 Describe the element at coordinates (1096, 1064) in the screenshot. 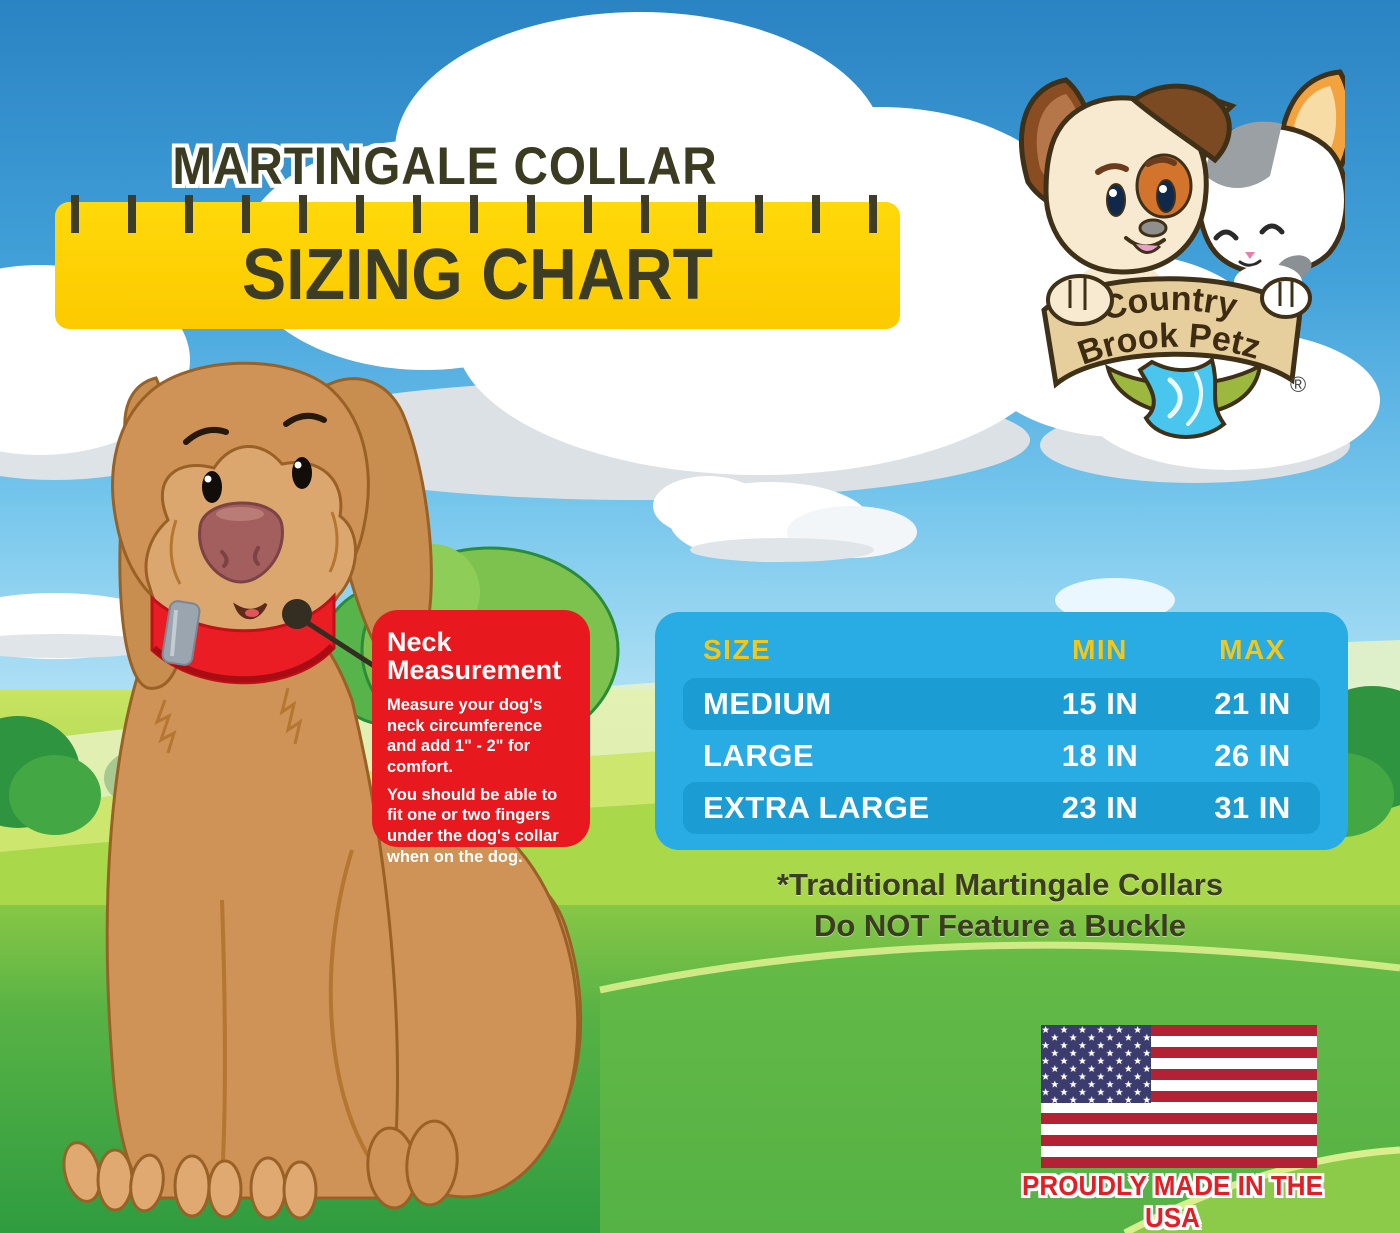

I see `flag-stars` at that location.